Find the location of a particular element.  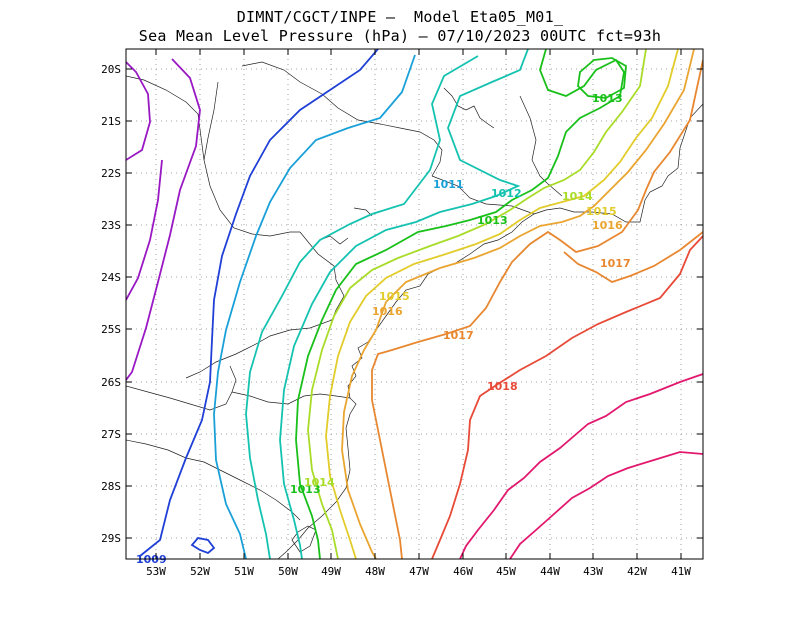

state-border-ms is located at coordinates (251, 159).